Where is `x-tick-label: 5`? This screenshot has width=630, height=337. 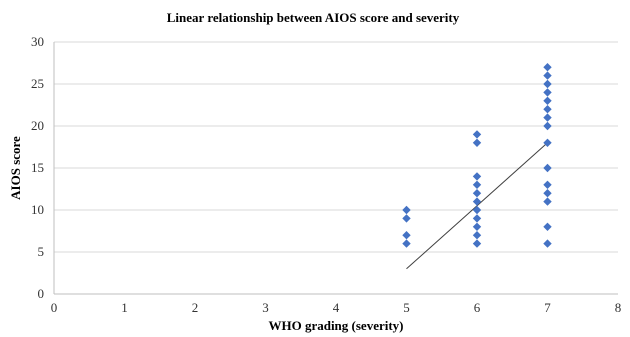 x-tick-label: 5 is located at coordinates (406, 307).